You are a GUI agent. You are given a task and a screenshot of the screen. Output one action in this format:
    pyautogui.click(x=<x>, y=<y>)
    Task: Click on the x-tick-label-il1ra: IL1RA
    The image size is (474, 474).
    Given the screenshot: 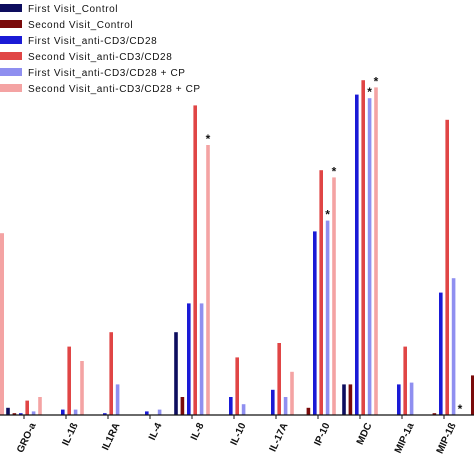 What is the action you would take?
    pyautogui.click(x=111, y=436)
    